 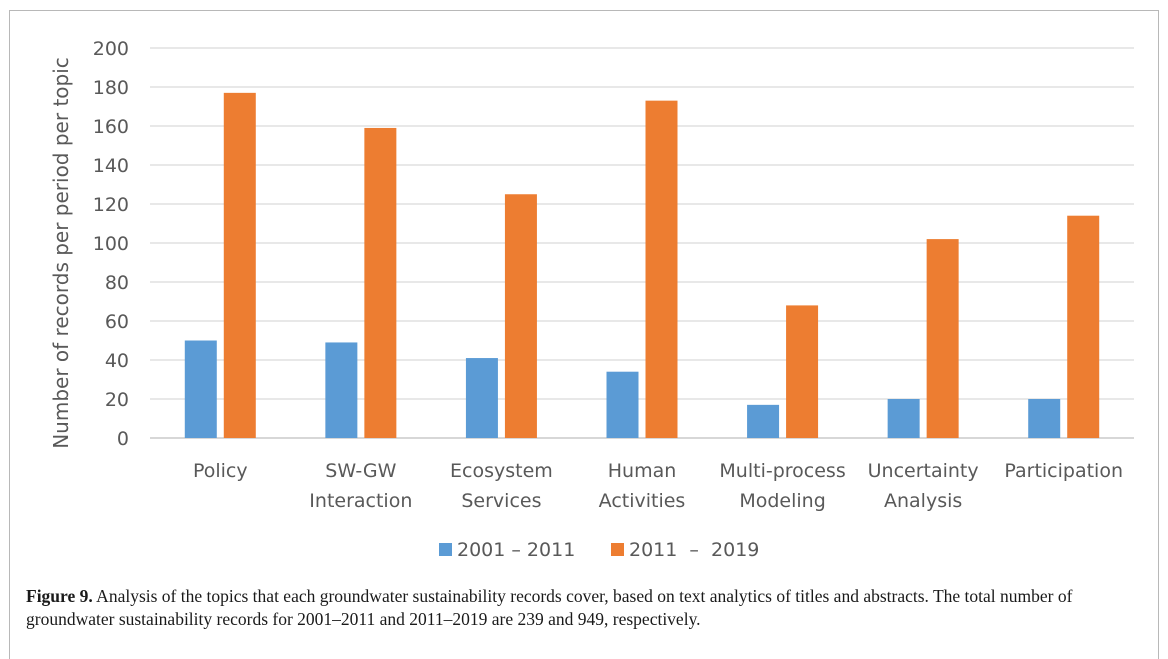 I want to click on y-tick-label: 20, so click(x=117, y=400).